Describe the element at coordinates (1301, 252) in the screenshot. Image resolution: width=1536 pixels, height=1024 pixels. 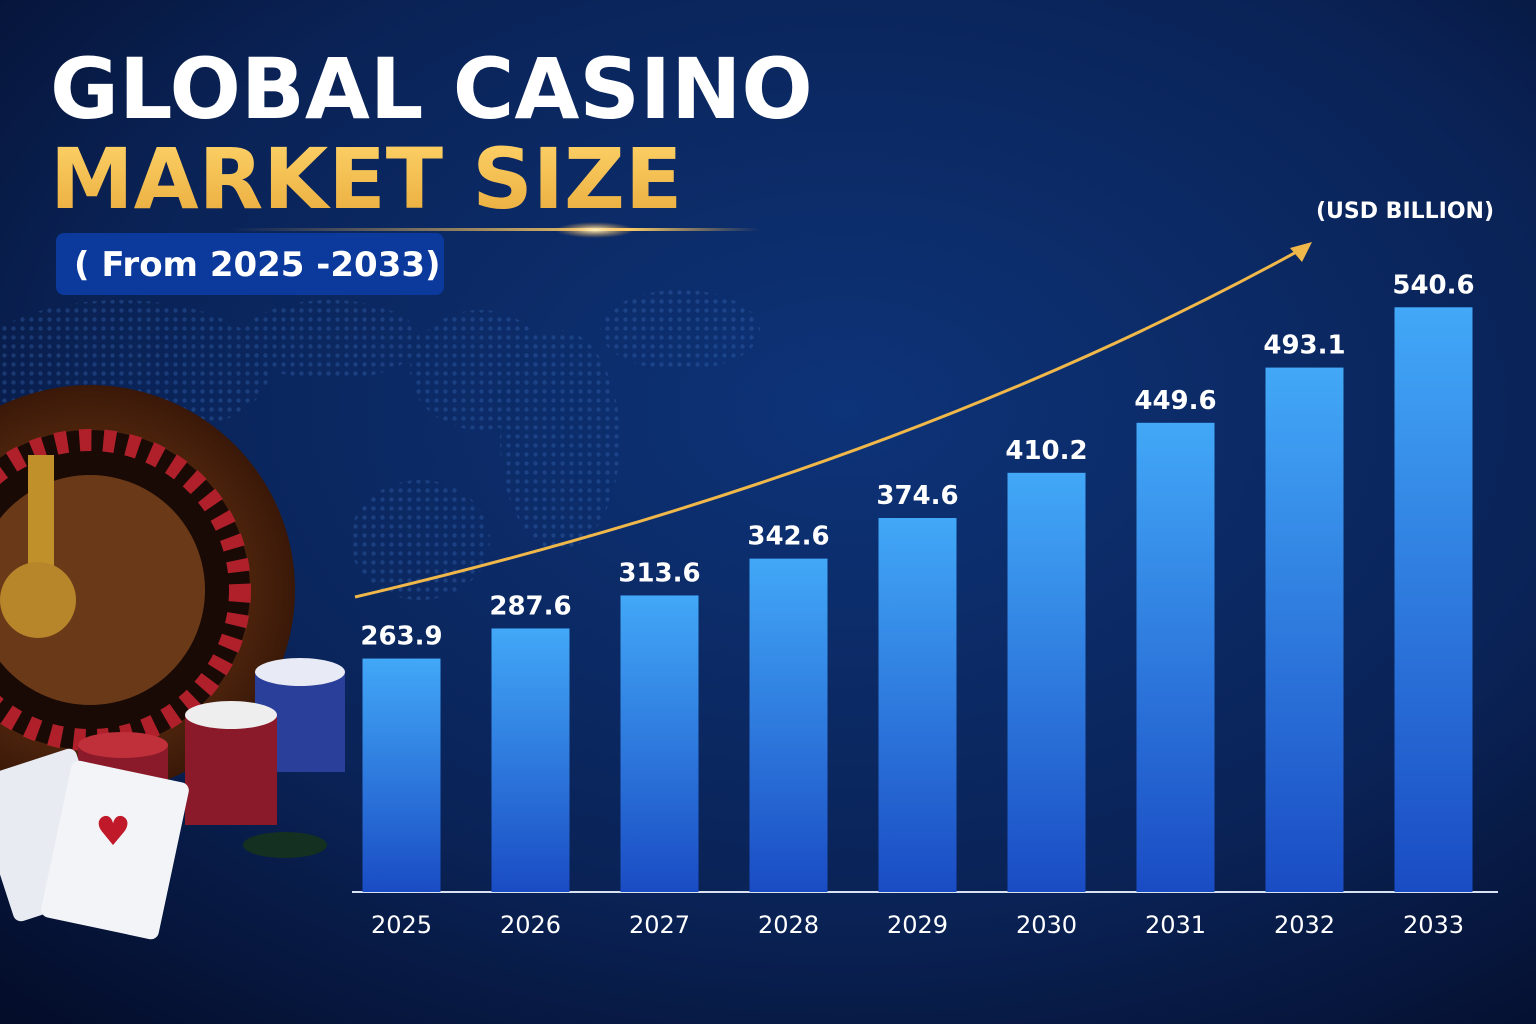
I see `trend-arrow-head` at that location.